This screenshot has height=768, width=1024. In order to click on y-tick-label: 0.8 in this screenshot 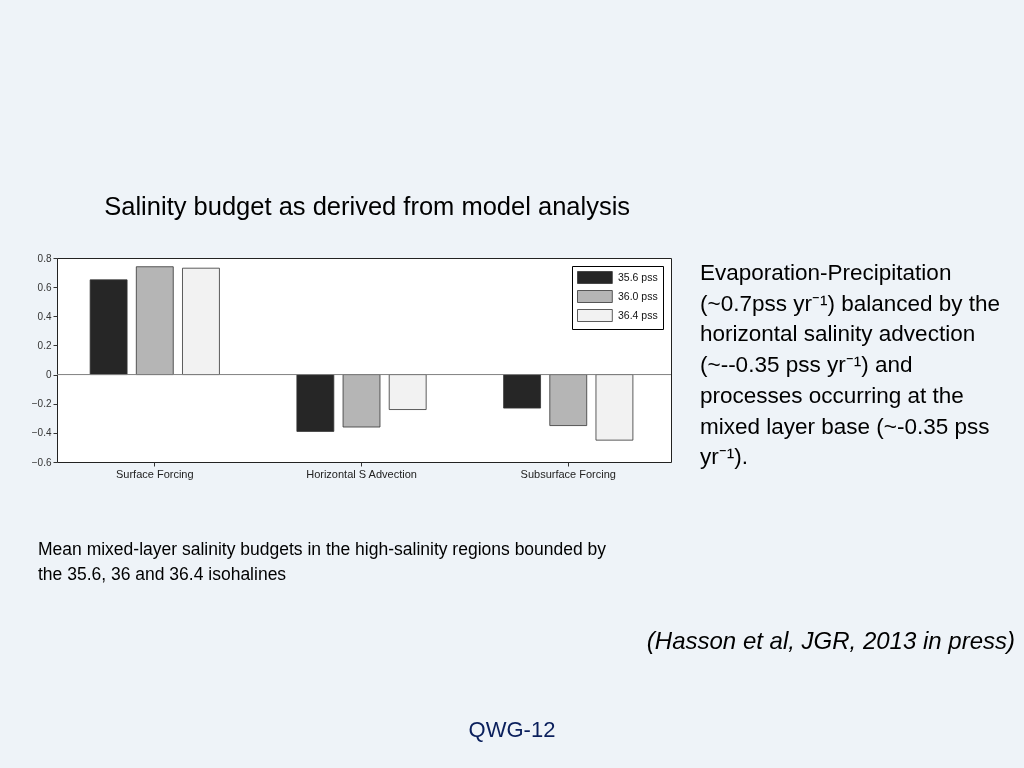, I will do `click(44, 258)`.